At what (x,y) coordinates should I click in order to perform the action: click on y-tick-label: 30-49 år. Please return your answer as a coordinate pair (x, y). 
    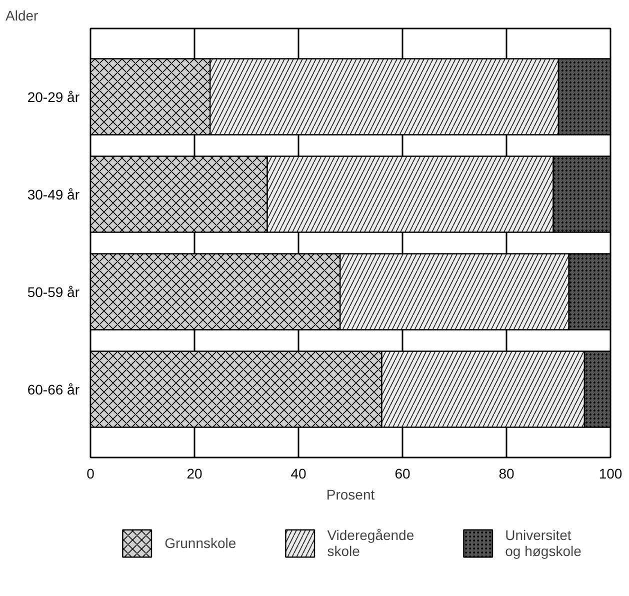
    Looking at the image, I should click on (53, 194).